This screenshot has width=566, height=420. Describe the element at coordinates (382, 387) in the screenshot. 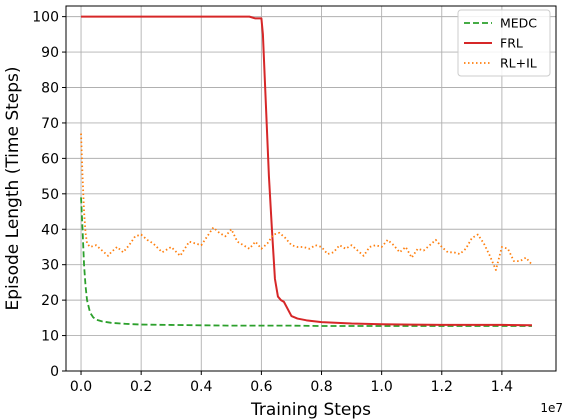

I see `x-tick-label: 1.0` at that location.